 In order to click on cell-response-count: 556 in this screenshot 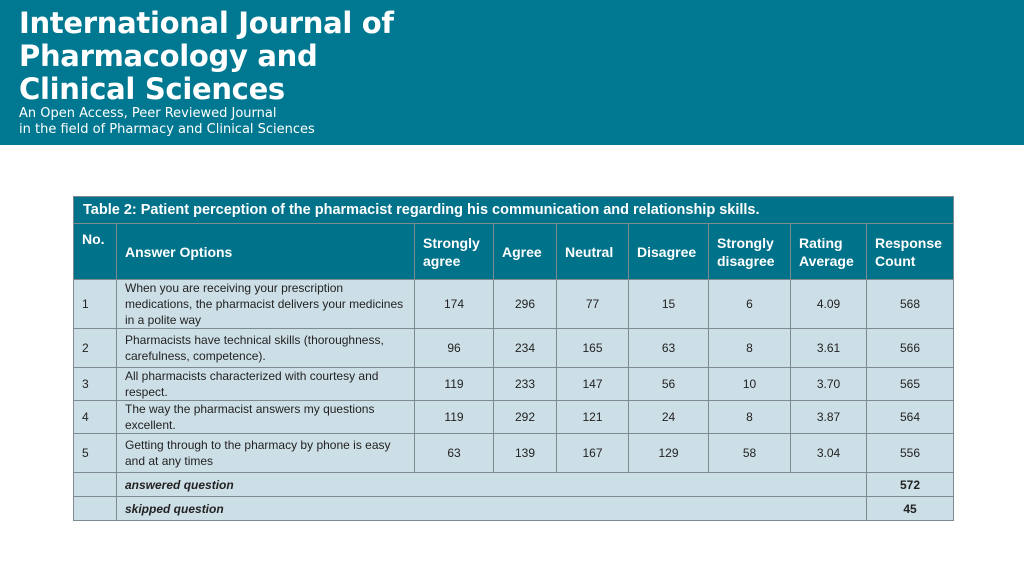, I will do `click(910, 453)`.